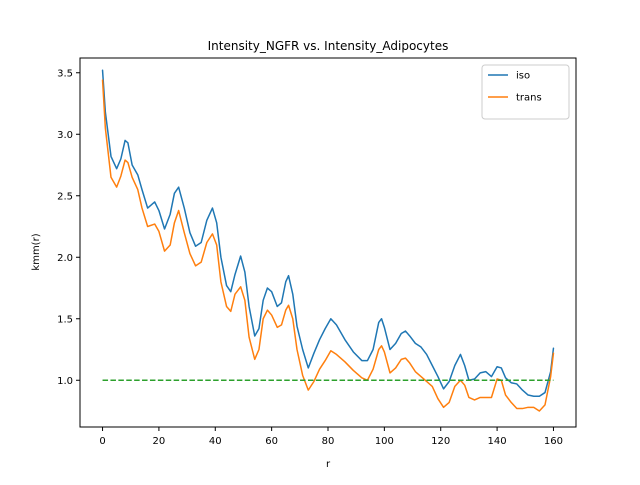 This screenshot has height=485, width=640. What do you see at coordinates (523, 76) in the screenshot?
I see `legend-label-iso: iso` at bounding box center [523, 76].